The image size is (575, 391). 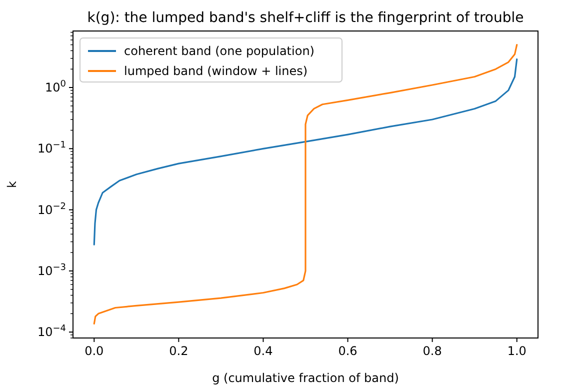 I want to click on chart-title: k(g): the lumped band's shelf+cliff is the fingerprint of trouble, so click(x=305, y=18).